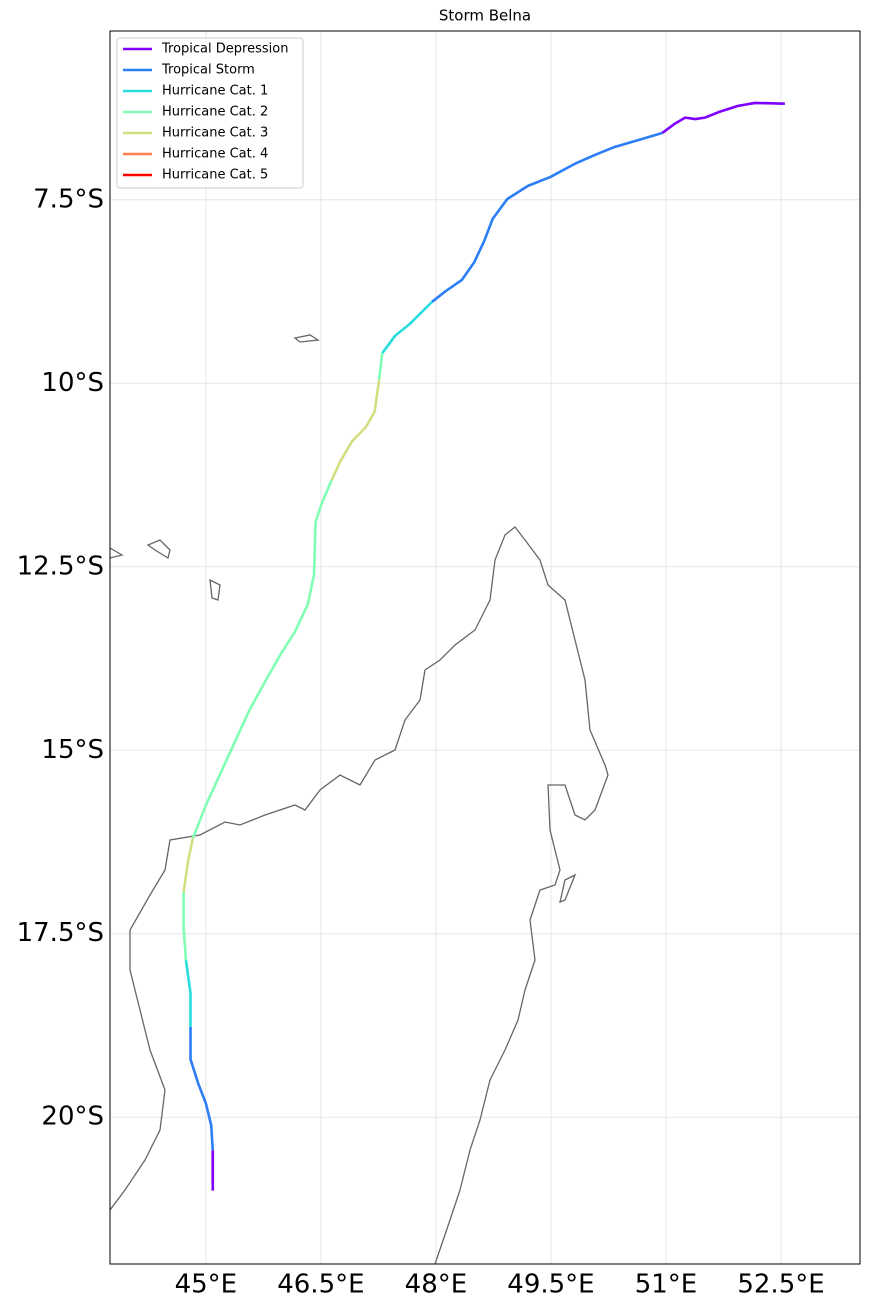  I want to click on x-tick-label: 51°E, so click(666, 1285).